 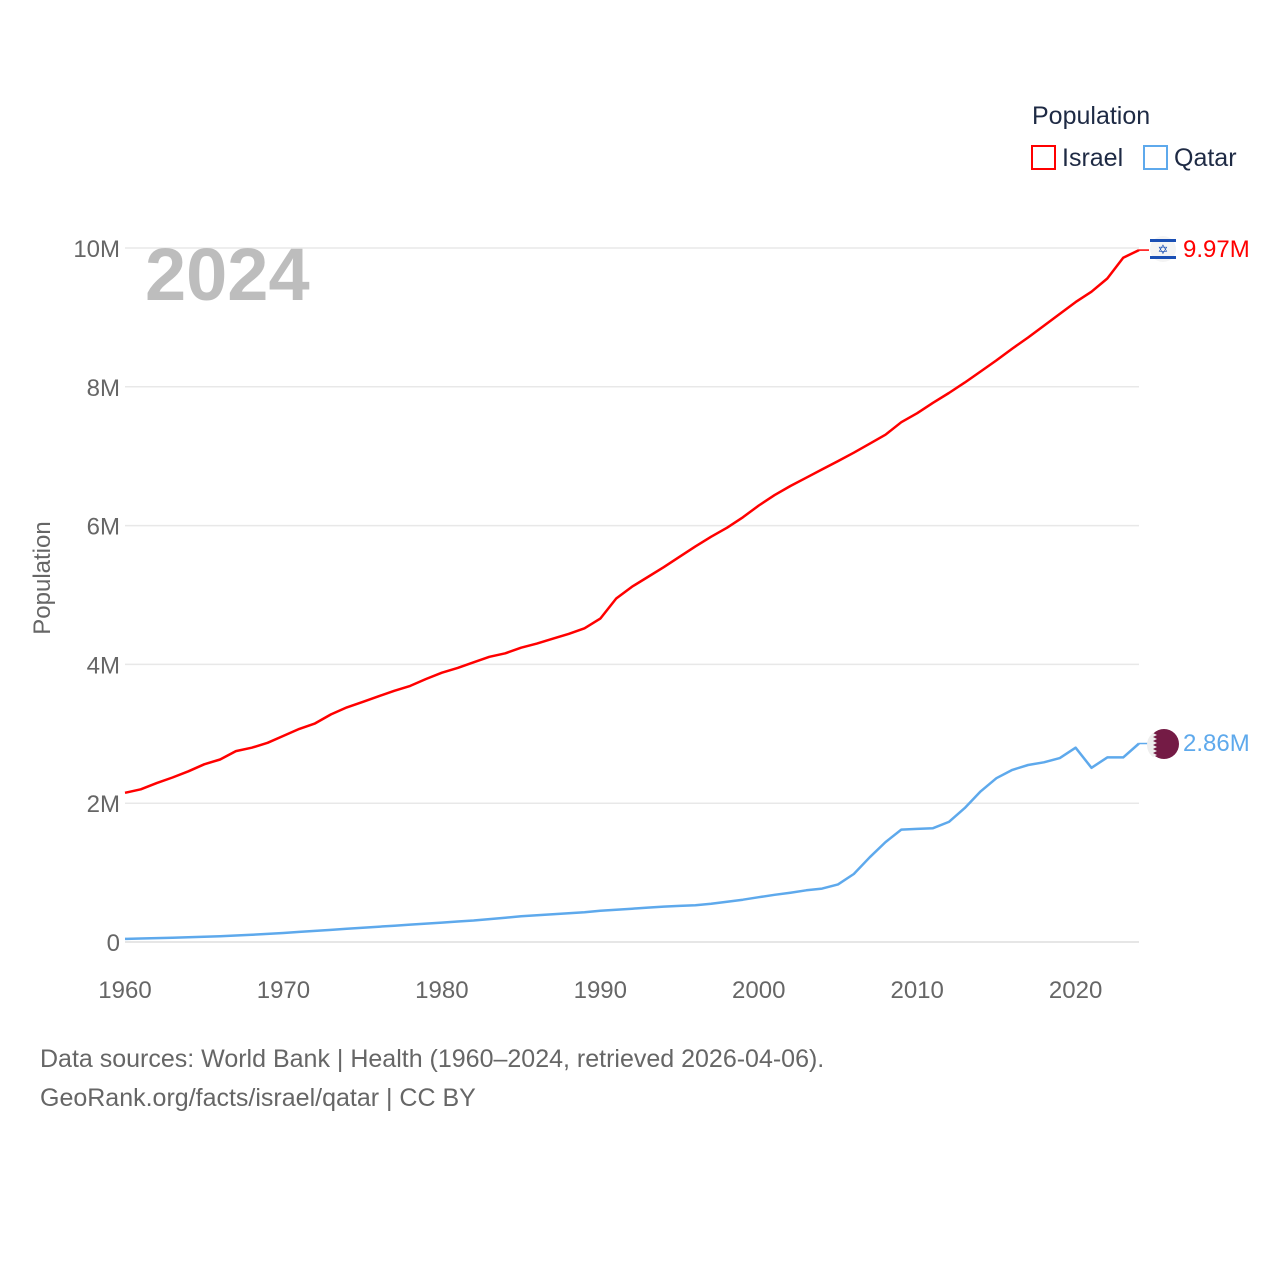 What do you see at coordinates (1155, 157) in the screenshot?
I see `legend-swatch-qatar` at bounding box center [1155, 157].